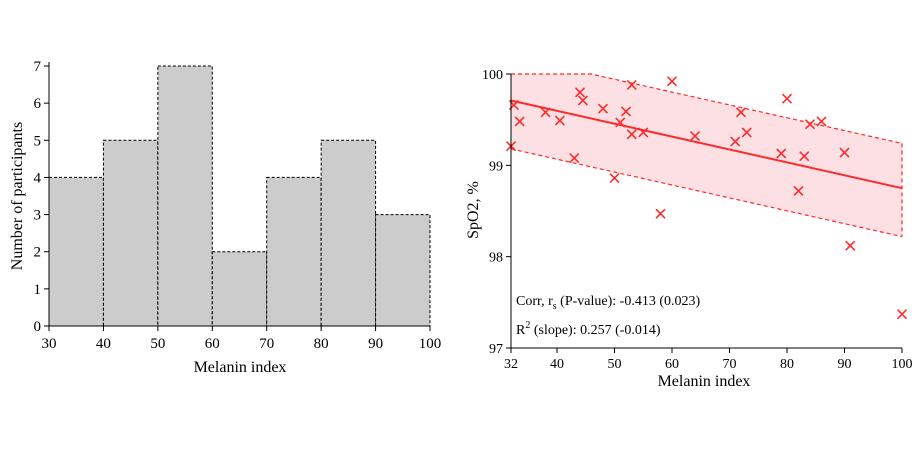 The image size is (920, 450). Describe the element at coordinates (38, 178) in the screenshot. I see `histogram-y-tick-label: 4` at that location.